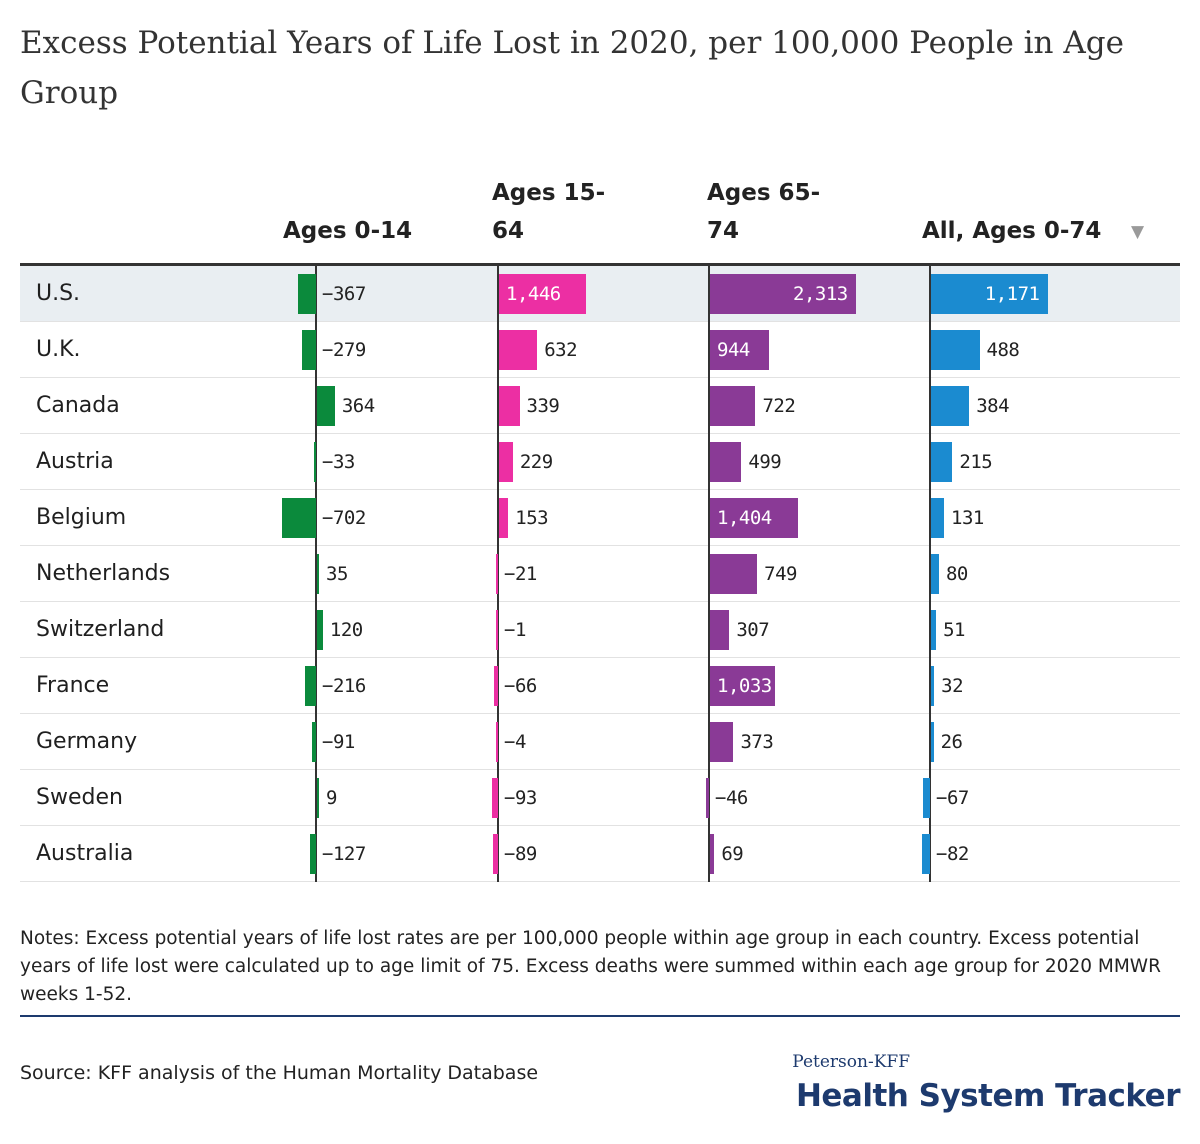  I want to click on table-row: Belgium, so click(600, 518).